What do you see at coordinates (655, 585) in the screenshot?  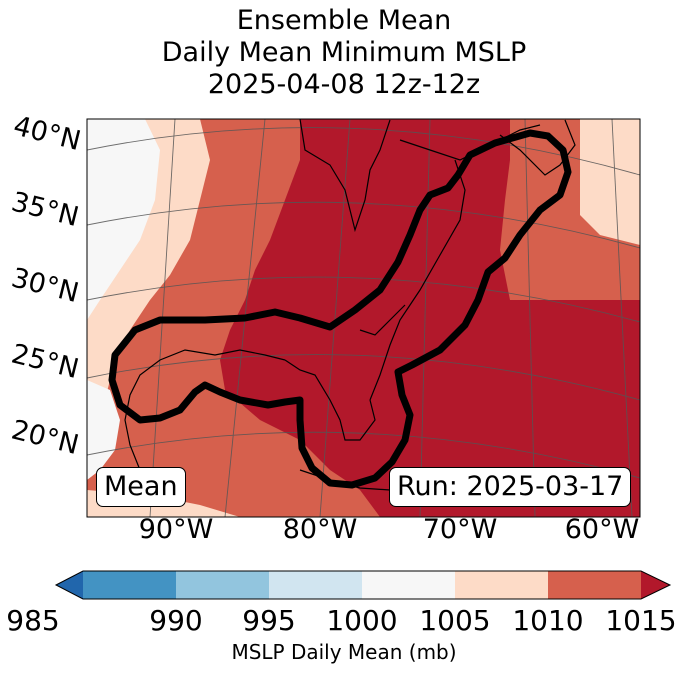 I see `colorbar-extend-high` at bounding box center [655, 585].